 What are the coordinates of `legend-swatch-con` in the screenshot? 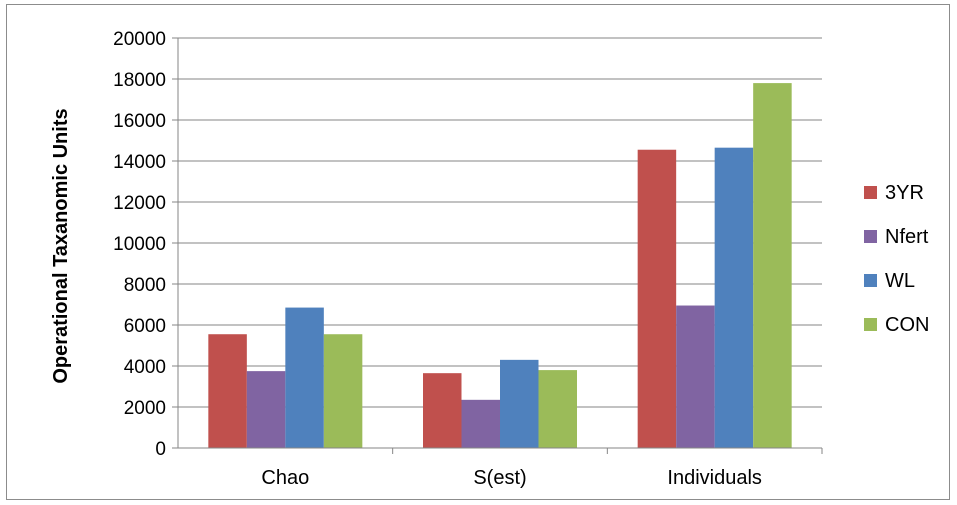 It's located at (870, 324).